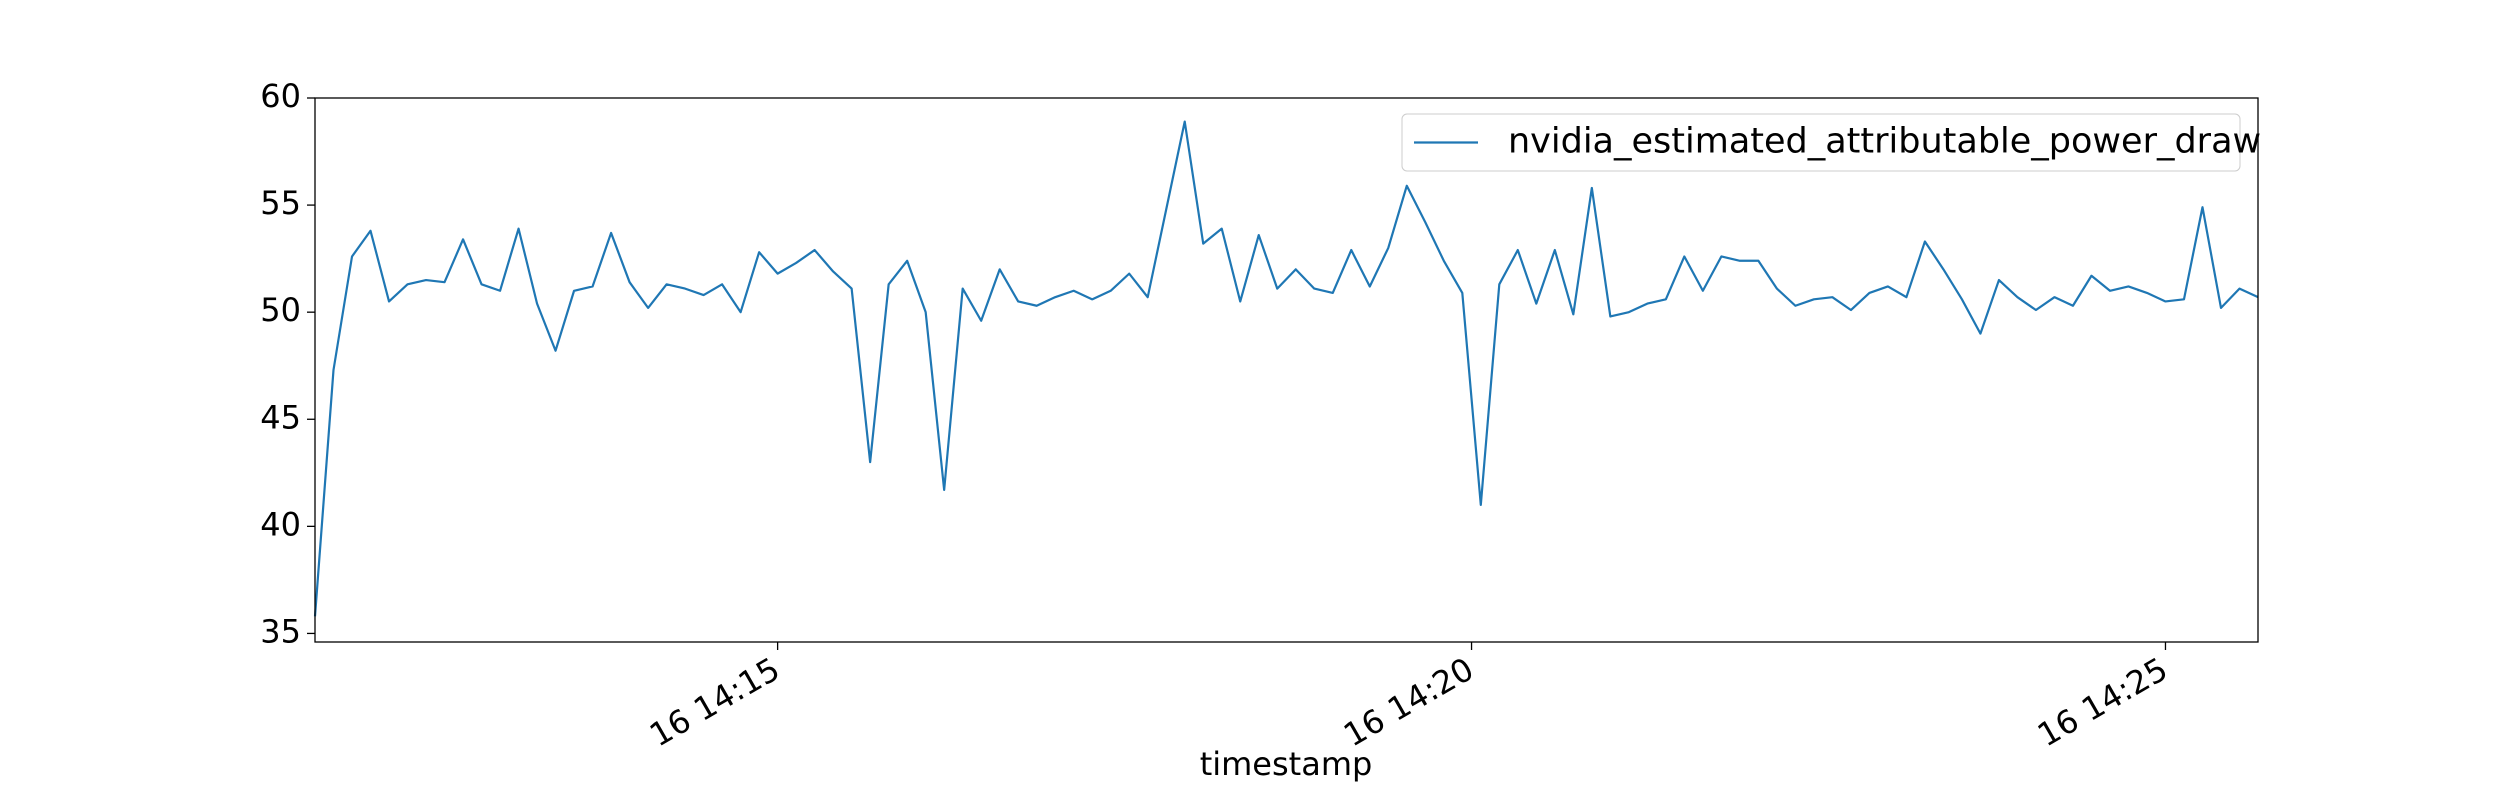  What do you see at coordinates (714, 702) in the screenshot?
I see `x-tick-label: 16 14:15` at bounding box center [714, 702].